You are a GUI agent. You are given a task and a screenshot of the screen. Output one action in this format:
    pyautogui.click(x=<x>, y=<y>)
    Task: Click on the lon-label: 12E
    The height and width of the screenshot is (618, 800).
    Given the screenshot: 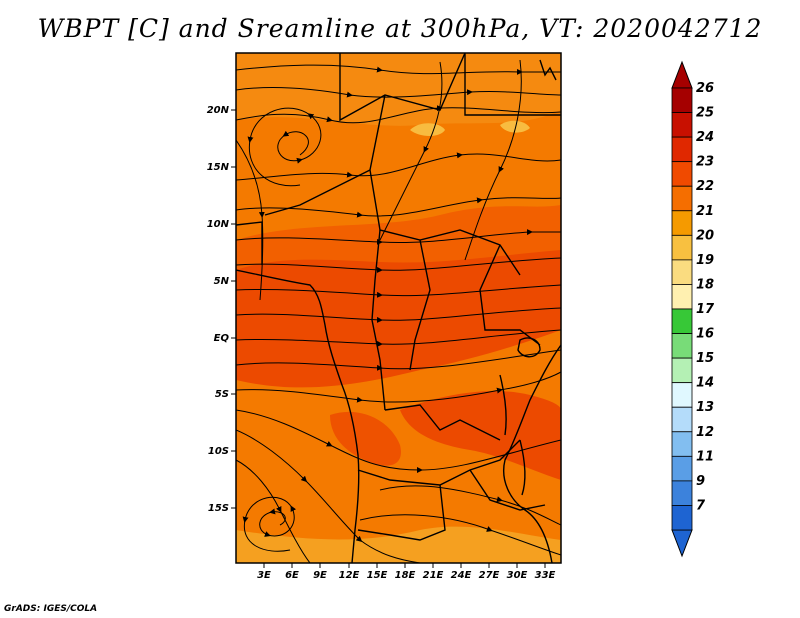 What is the action you would take?
    pyautogui.click(x=349, y=575)
    